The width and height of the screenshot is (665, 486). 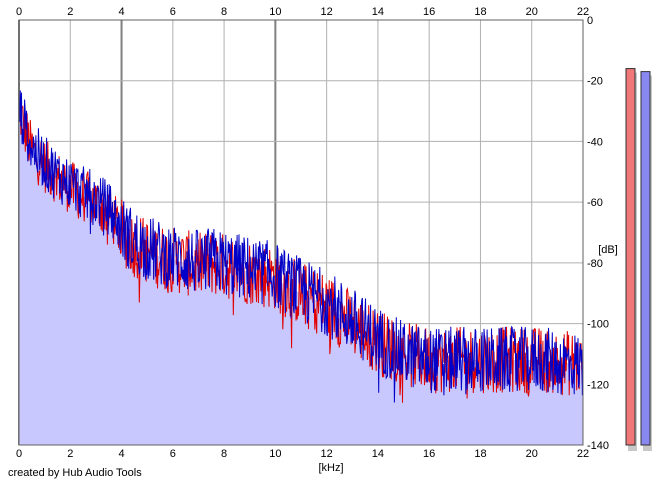 What do you see at coordinates (378, 454) in the screenshot?
I see `x-tick-label-bottom: 14` at bounding box center [378, 454].